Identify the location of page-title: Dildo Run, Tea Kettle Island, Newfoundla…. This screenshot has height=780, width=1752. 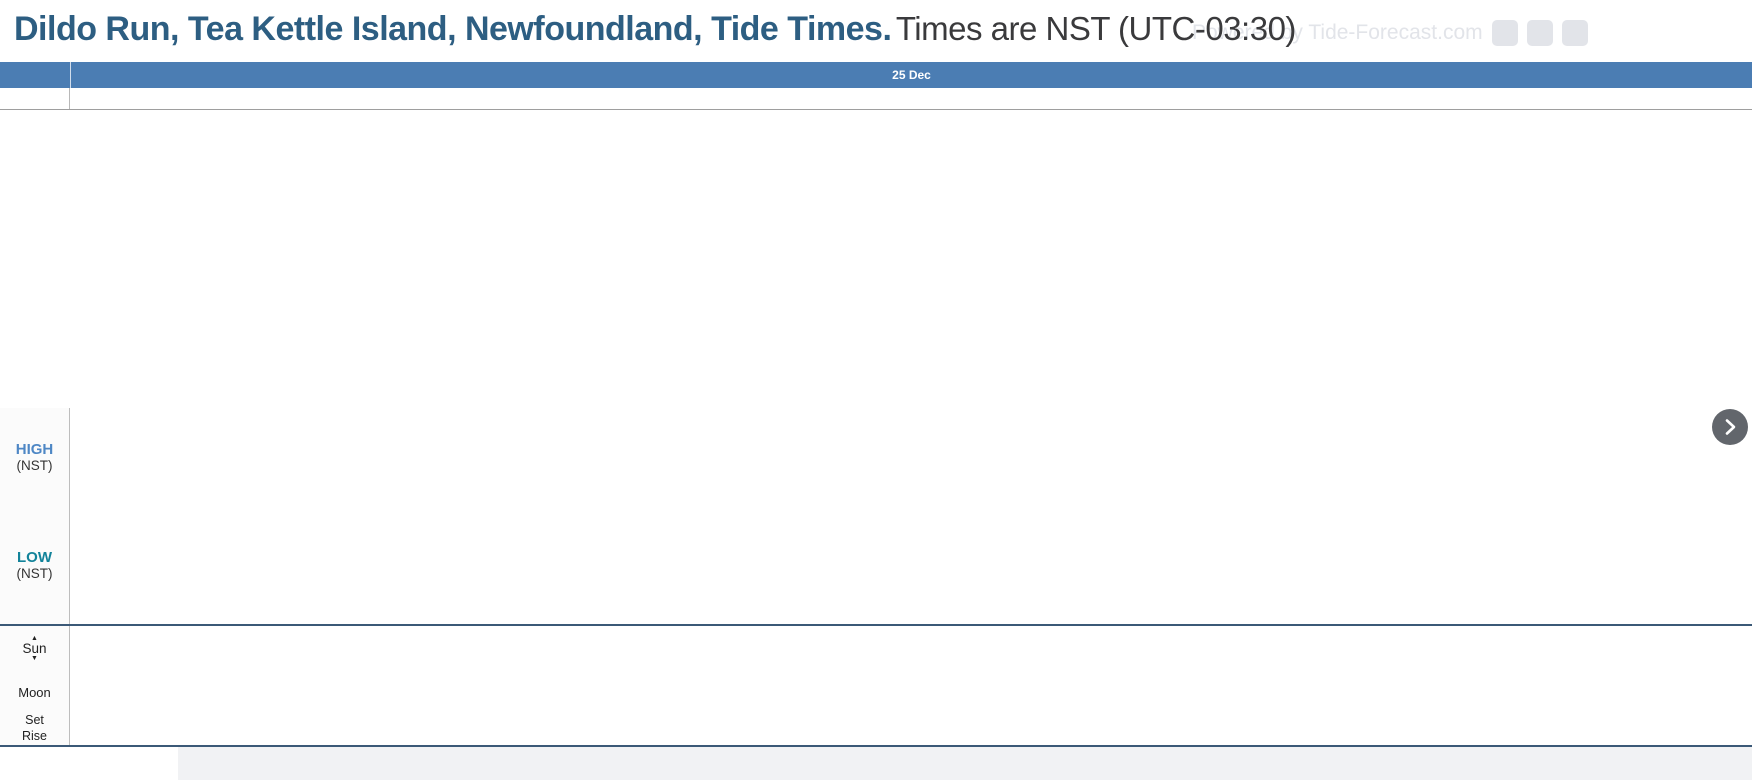
(453, 29).